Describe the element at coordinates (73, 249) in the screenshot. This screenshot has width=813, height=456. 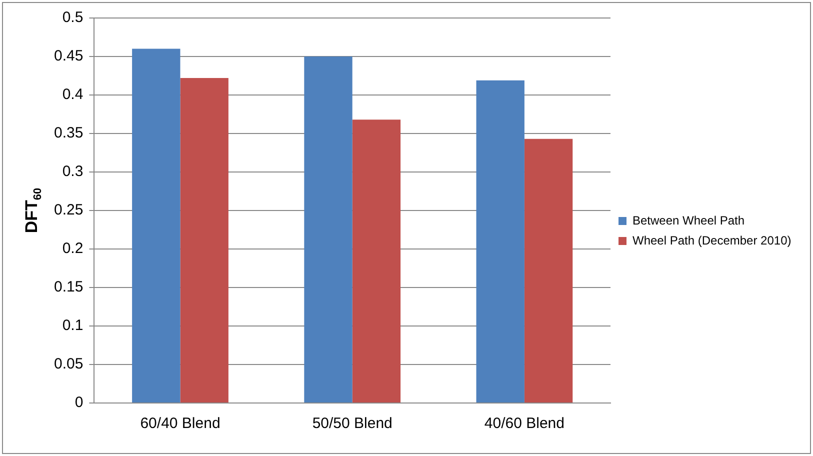
I see `y-tick-label: 0.2` at that location.